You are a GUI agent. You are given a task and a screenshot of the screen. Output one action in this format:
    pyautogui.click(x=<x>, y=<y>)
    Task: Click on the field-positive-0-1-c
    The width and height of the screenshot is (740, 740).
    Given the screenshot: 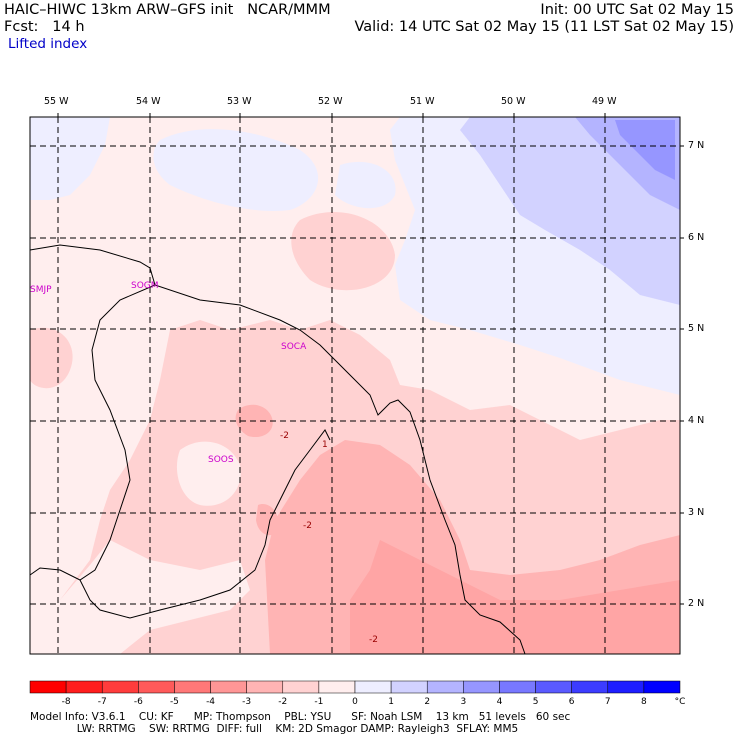 What is the action you would take?
    pyautogui.click(x=365, y=185)
    